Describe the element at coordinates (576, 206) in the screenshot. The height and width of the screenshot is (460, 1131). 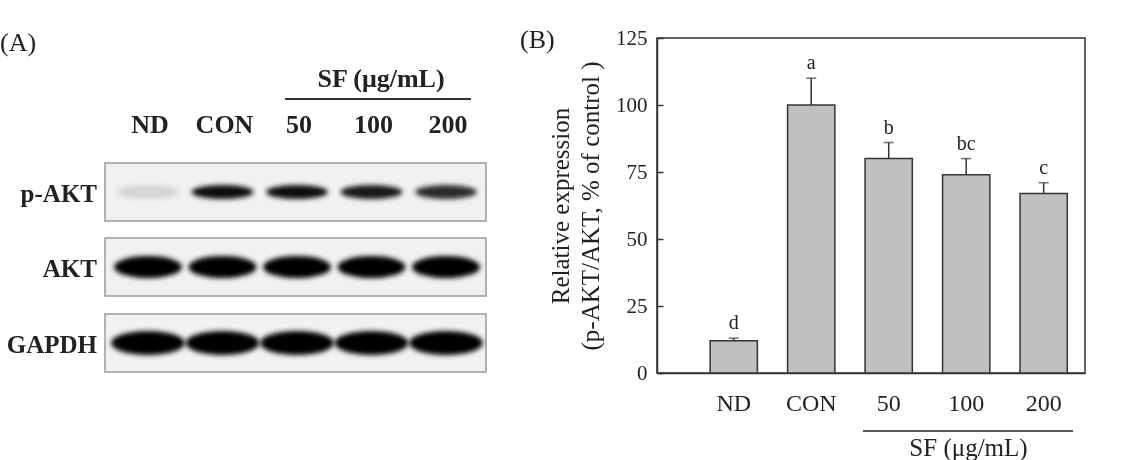
I see `y-axis-title: Relative expression (p-AKT/AKT, % of control )` at that location.